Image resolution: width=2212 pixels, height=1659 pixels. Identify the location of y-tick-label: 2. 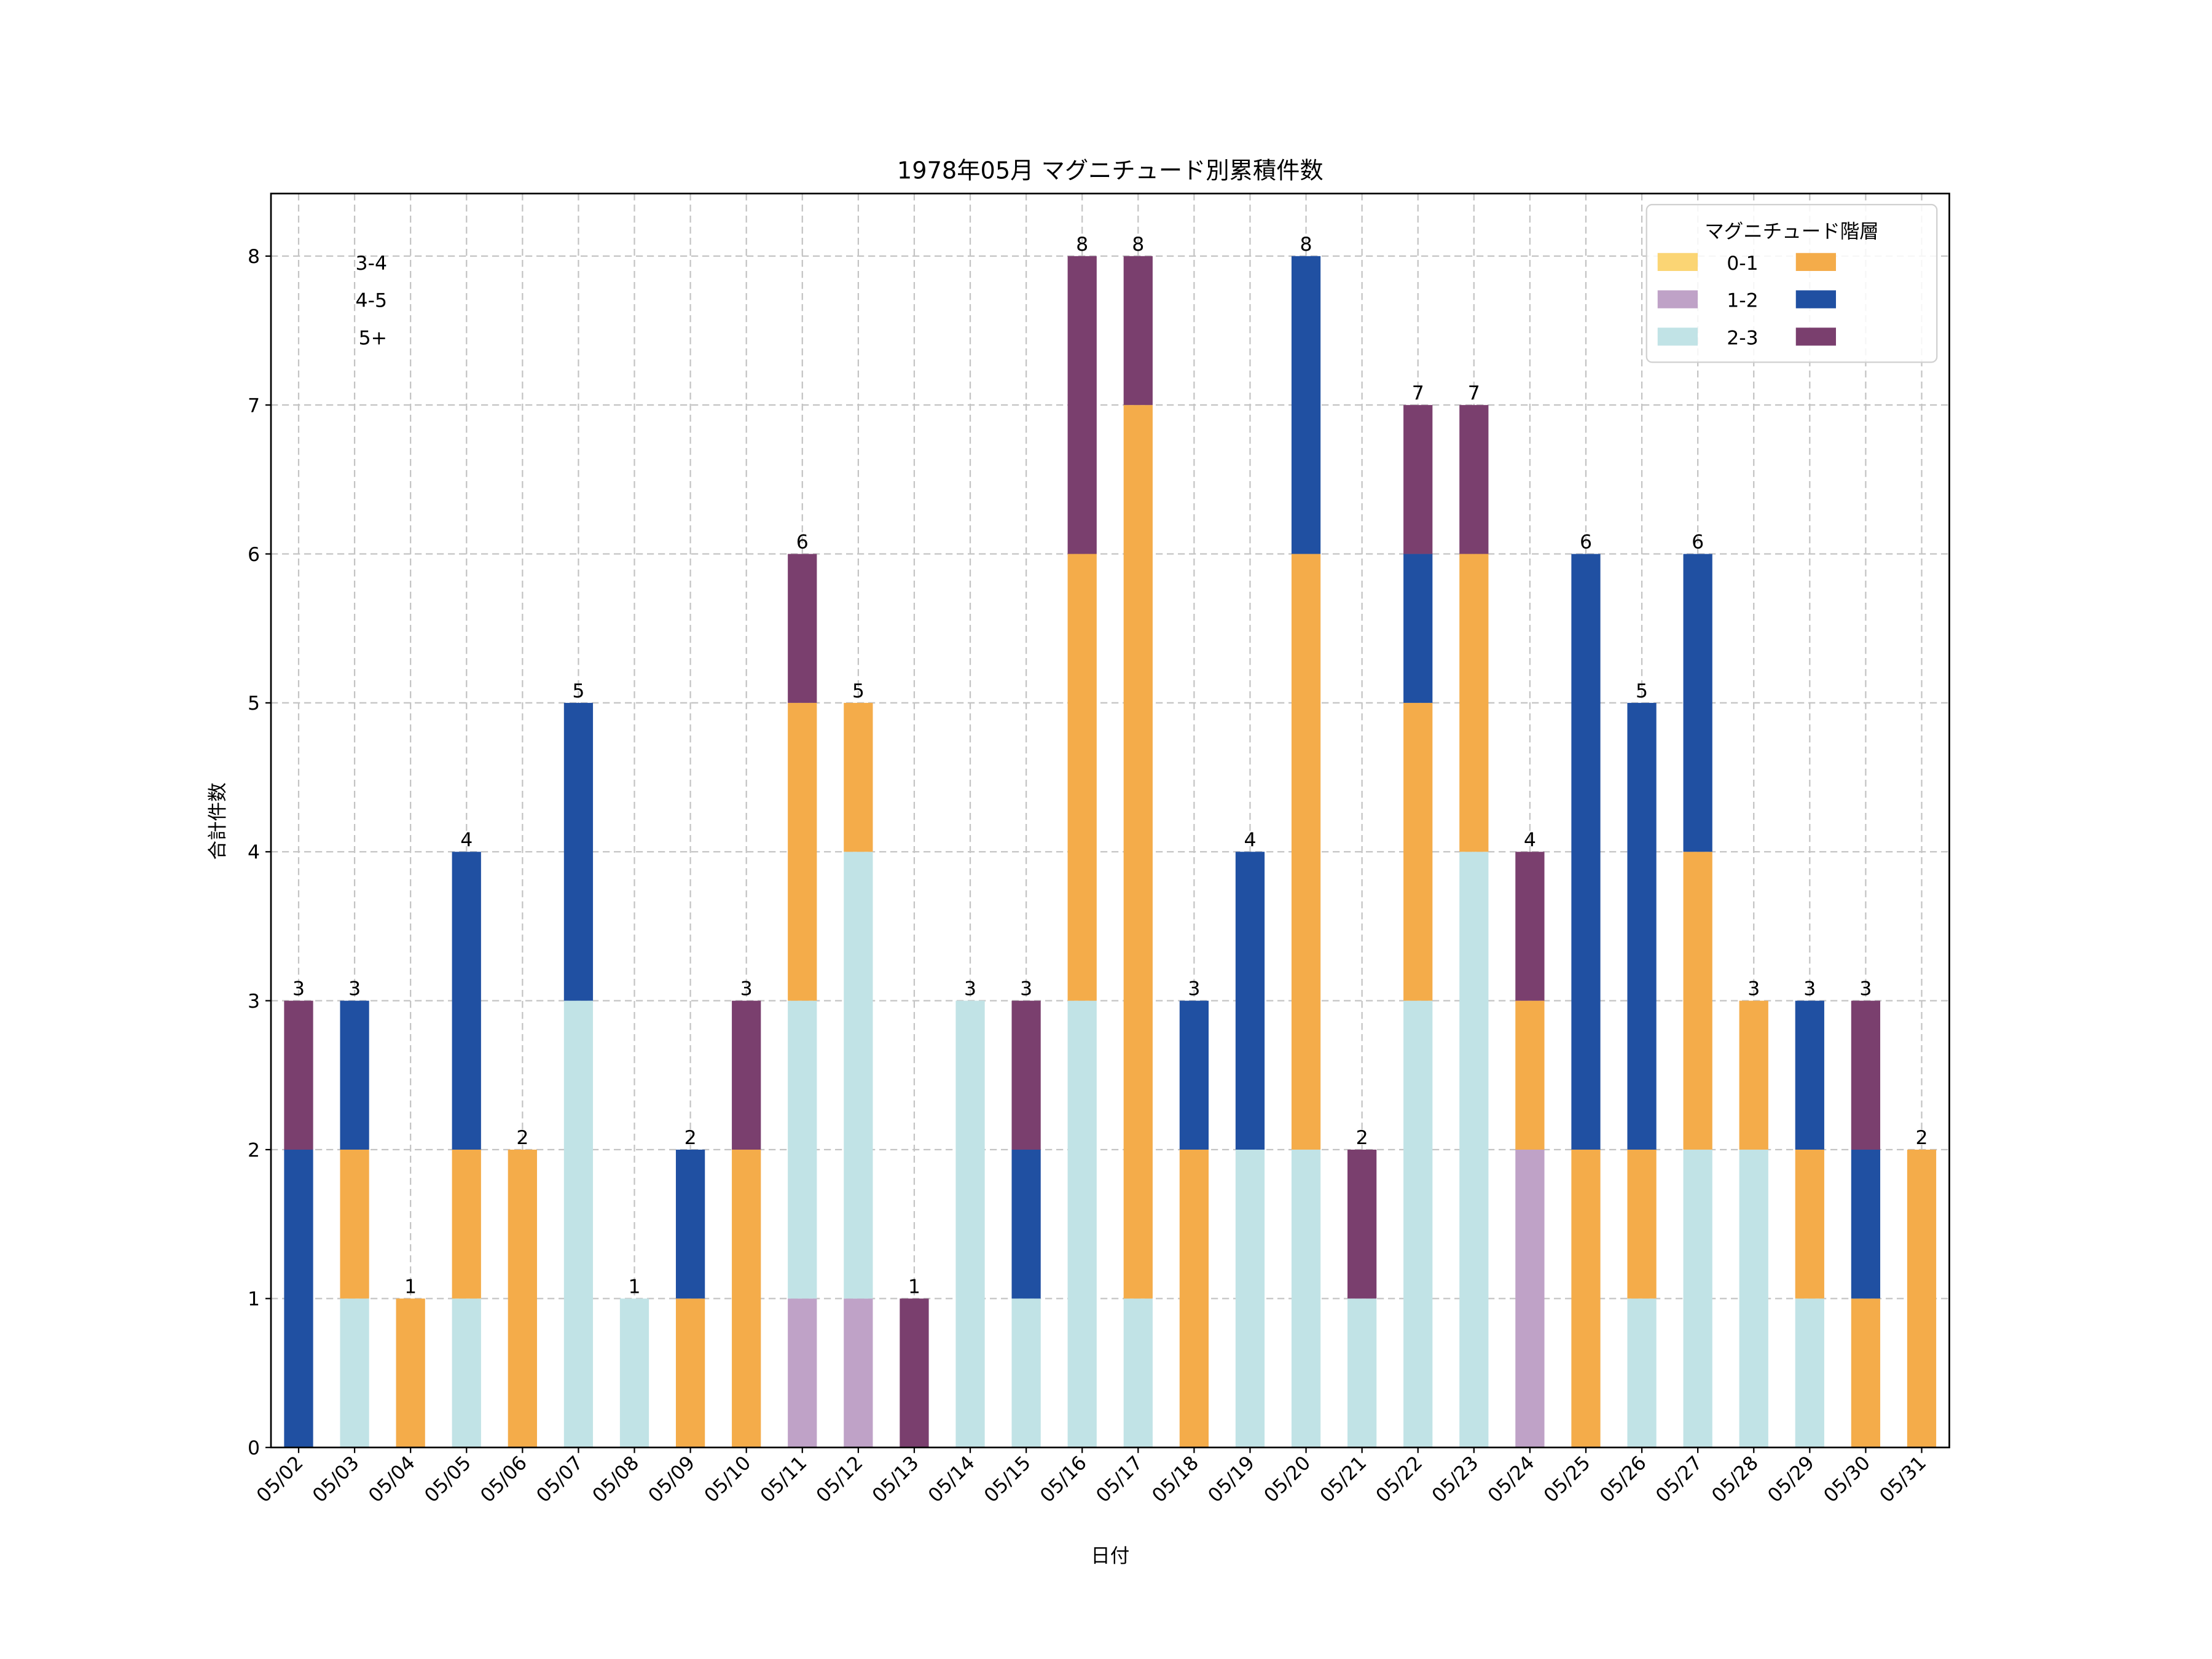
(254, 1150).